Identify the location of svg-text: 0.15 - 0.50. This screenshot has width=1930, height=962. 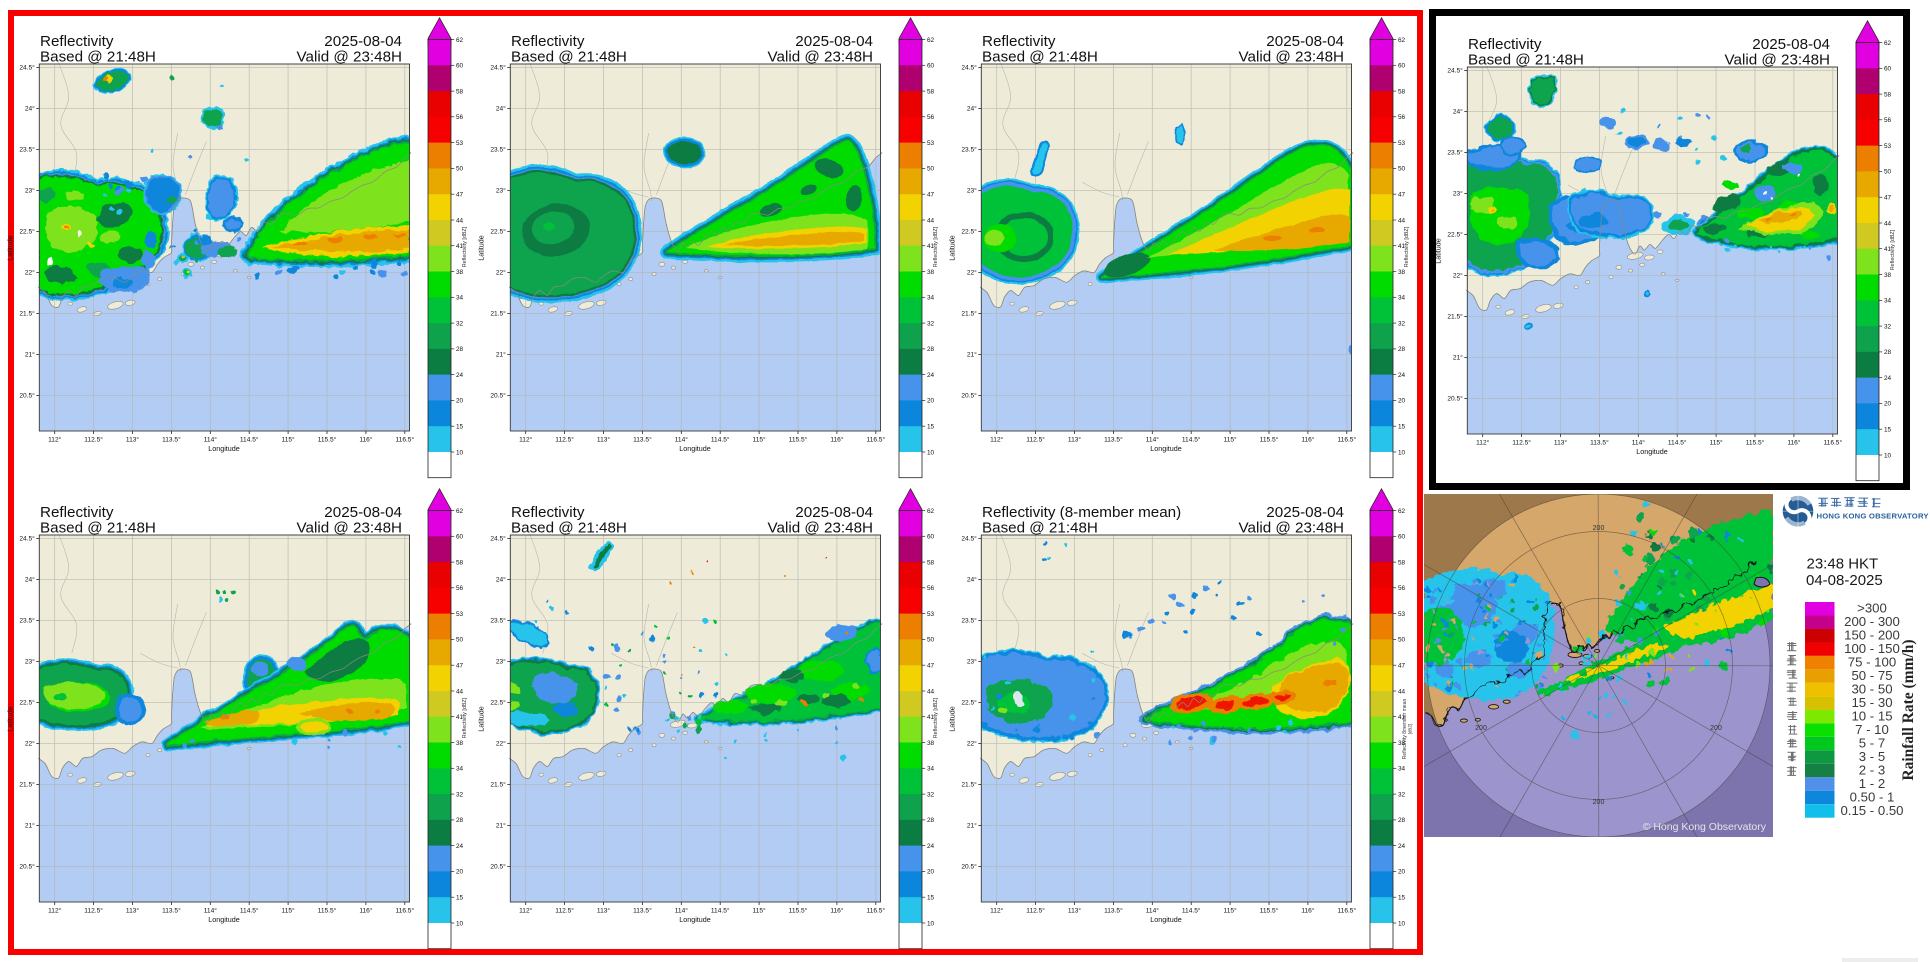
(1871, 810).